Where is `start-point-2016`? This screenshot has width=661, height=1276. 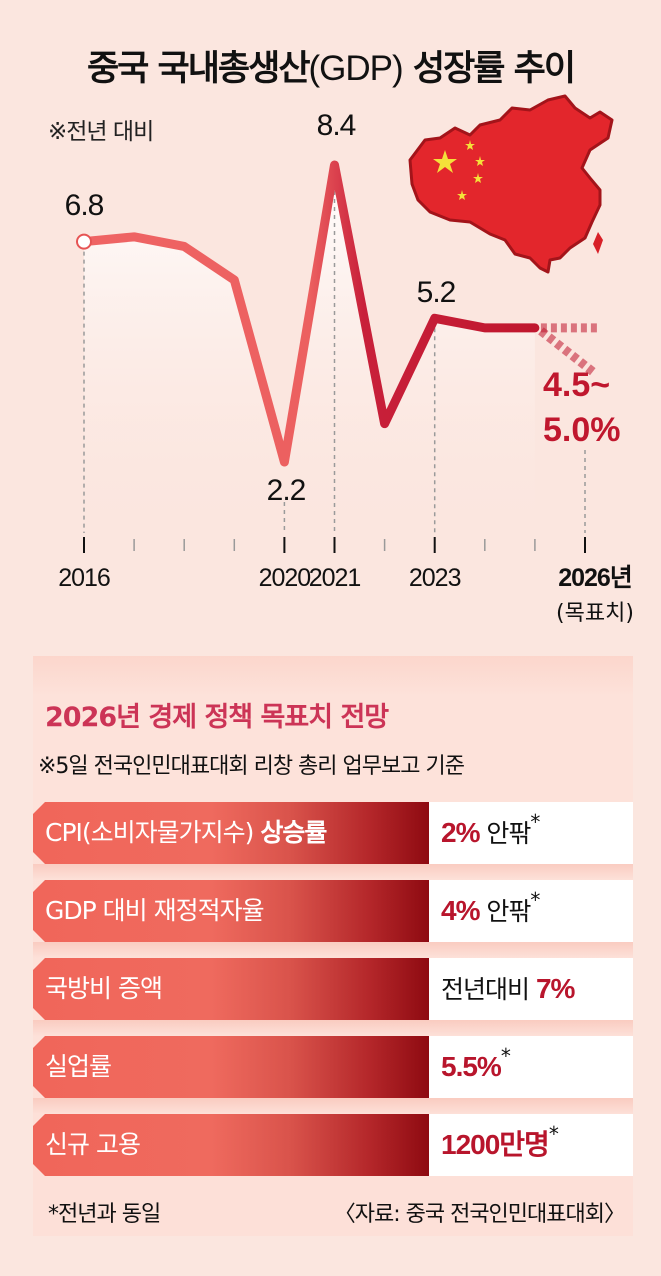
start-point-2016 is located at coordinates (84, 241).